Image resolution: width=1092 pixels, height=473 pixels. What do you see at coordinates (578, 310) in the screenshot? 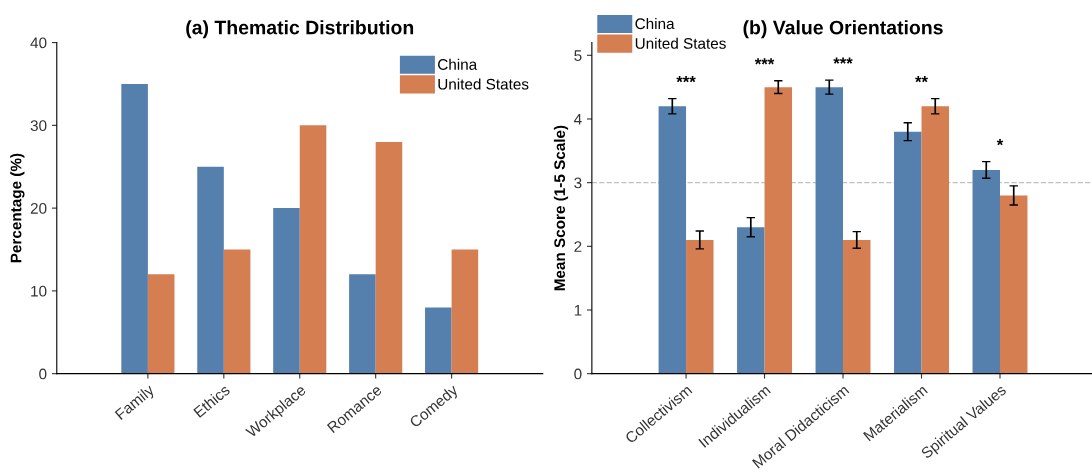
I see `y-tick-label: 1` at bounding box center [578, 310].